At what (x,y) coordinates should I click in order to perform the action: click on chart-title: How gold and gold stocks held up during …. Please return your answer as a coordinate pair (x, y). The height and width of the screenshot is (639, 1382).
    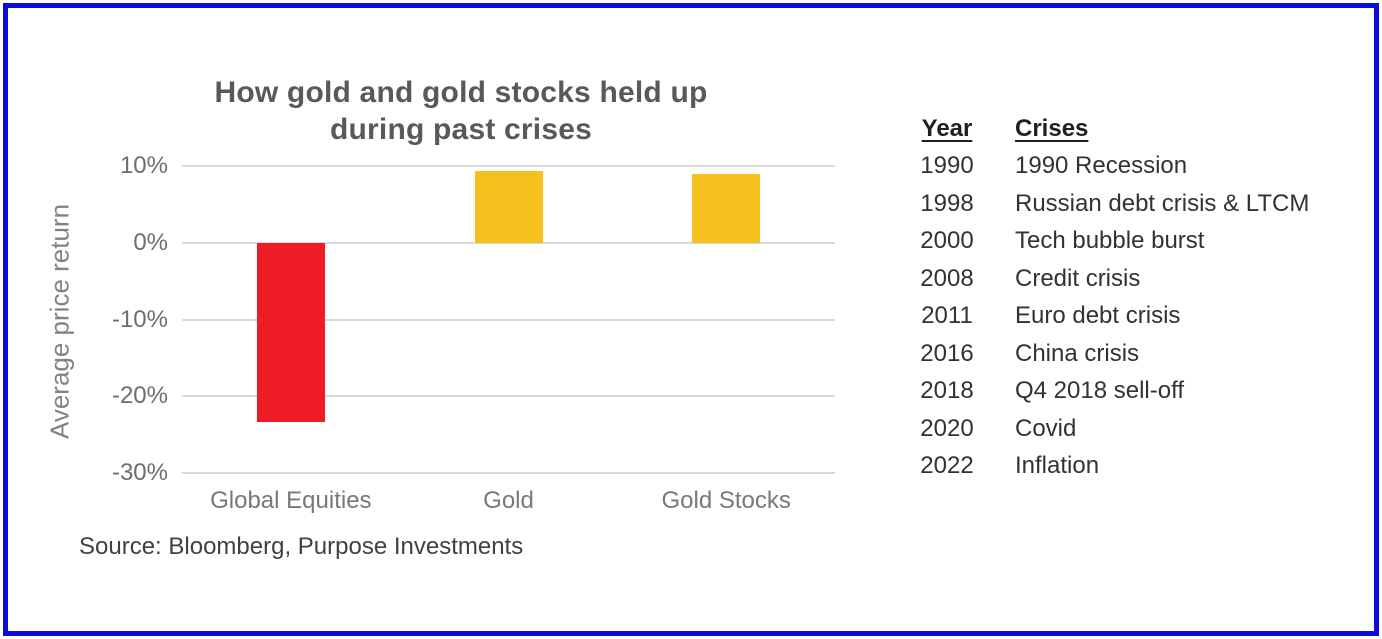
    Looking at the image, I should click on (461, 111).